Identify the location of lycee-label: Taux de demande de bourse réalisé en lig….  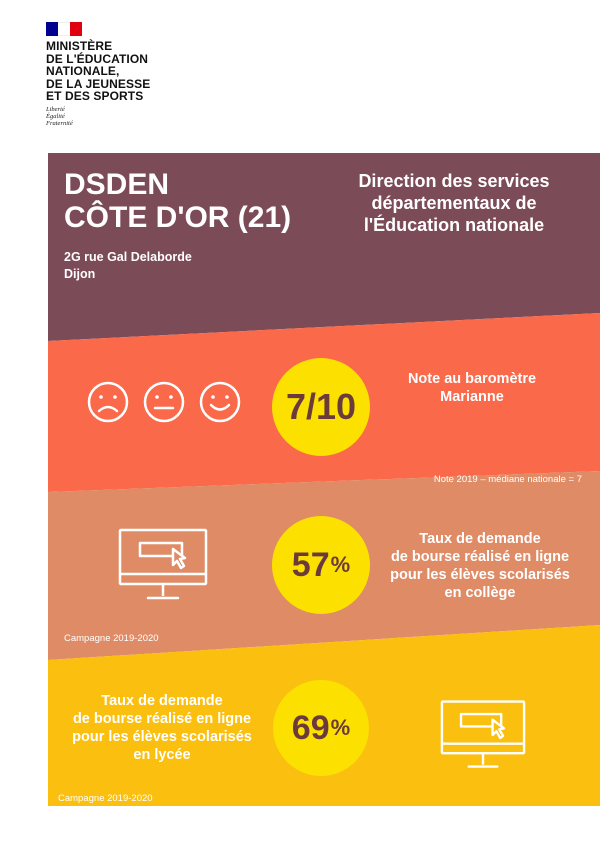
(162, 728).